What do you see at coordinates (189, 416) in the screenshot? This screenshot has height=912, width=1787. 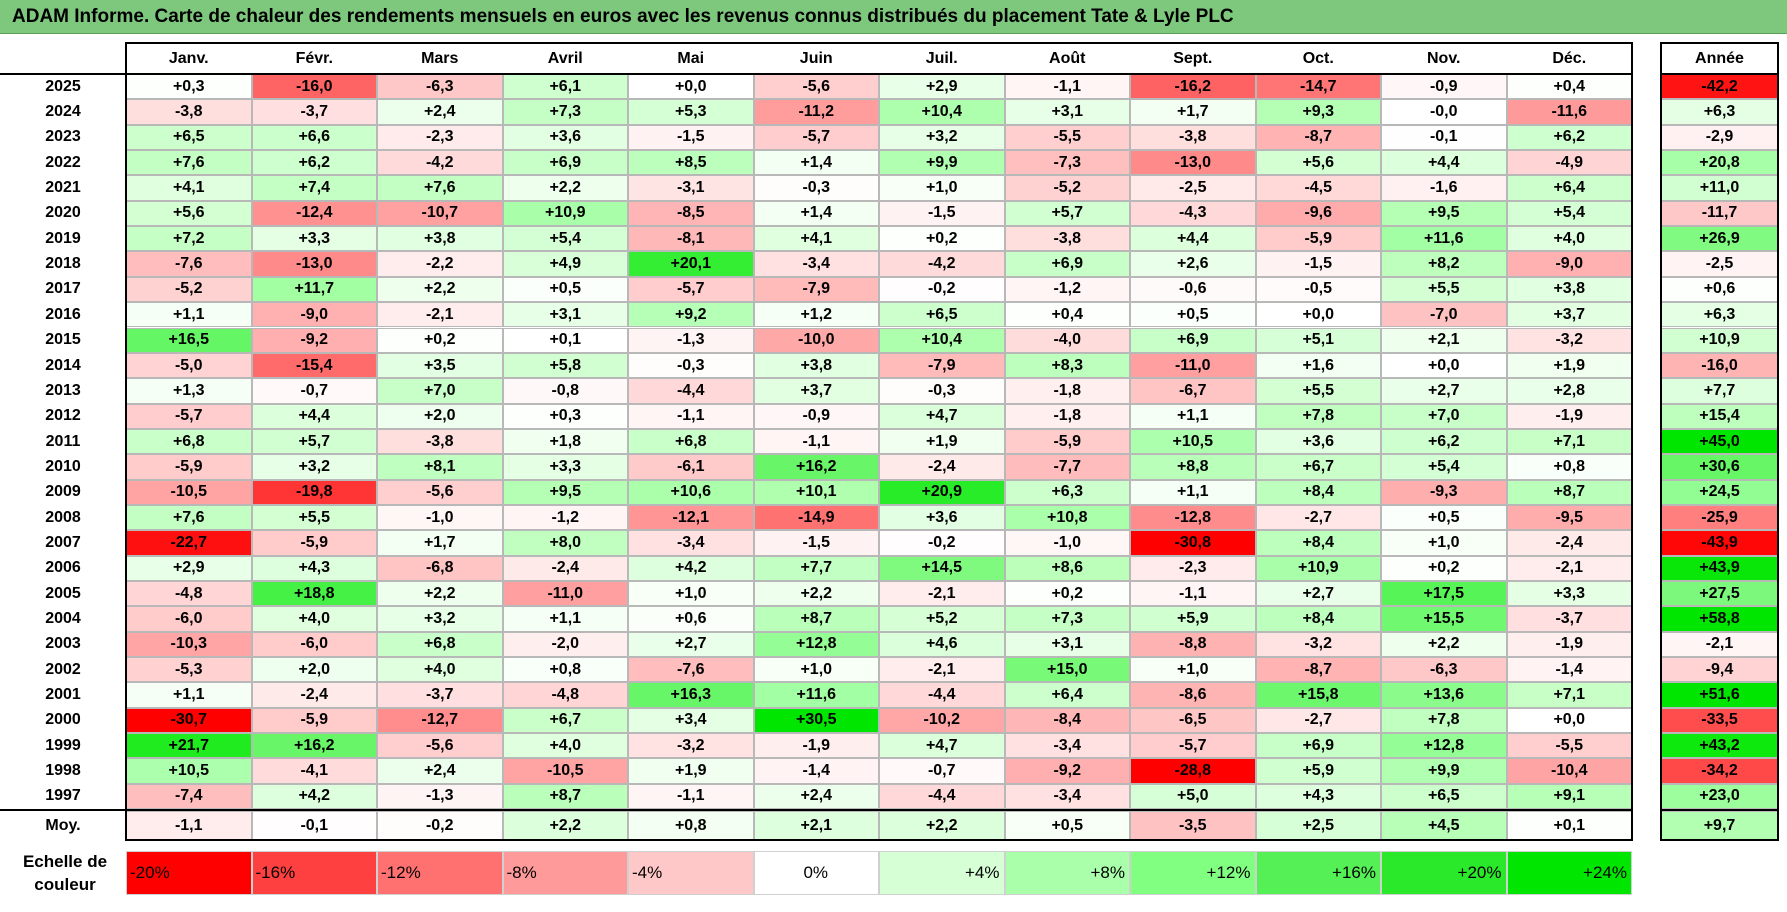 I see `heatmap-cell: -5,7` at bounding box center [189, 416].